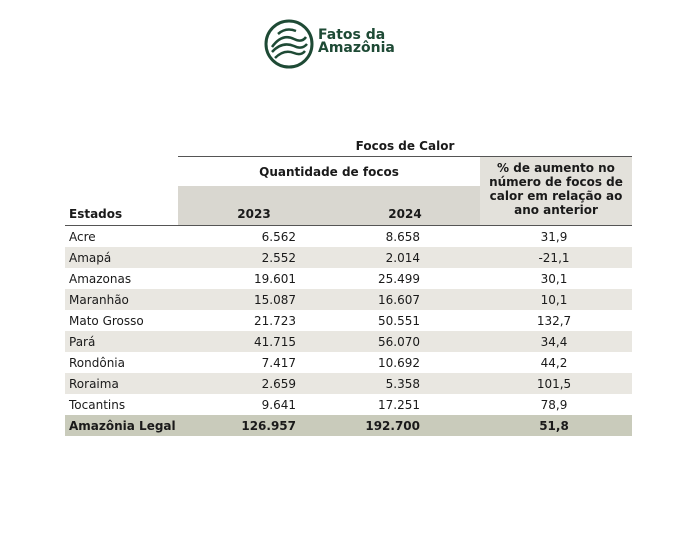 Image resolution: width=696 pixels, height=540 pixels. I want to click on count-title: Quantidade de focos, so click(329, 172).